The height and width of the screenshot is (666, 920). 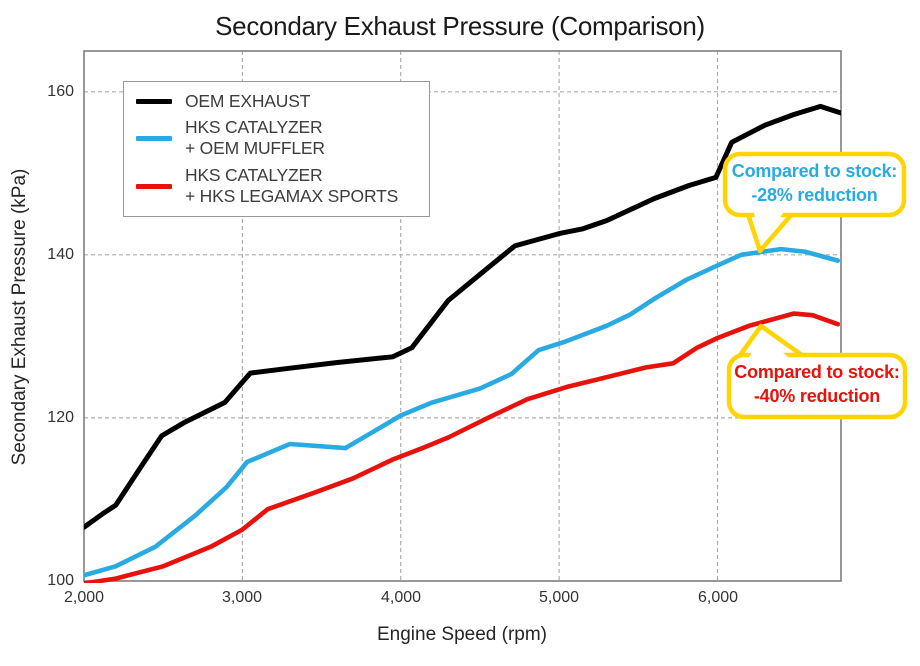 I want to click on legend-label-line: OEM EXHAUST, so click(x=248, y=100).